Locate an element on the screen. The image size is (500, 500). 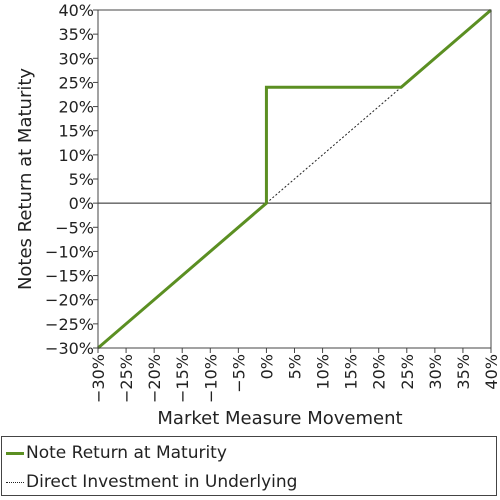
y-tick-label: −30% is located at coordinates (69, 348).